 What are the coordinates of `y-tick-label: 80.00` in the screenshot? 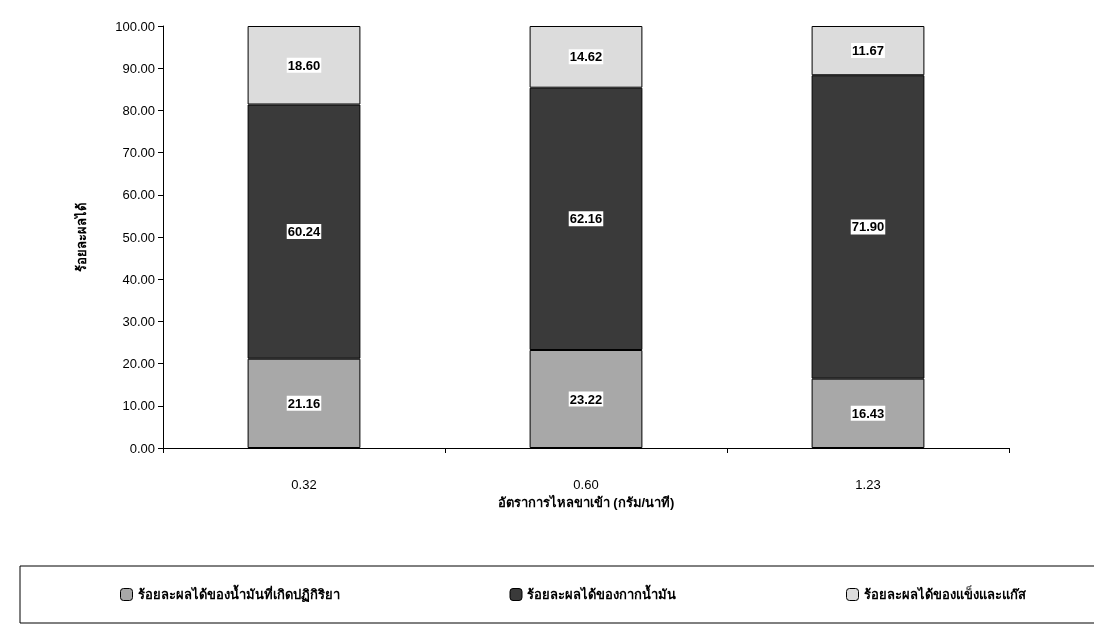 It's located at (138, 110).